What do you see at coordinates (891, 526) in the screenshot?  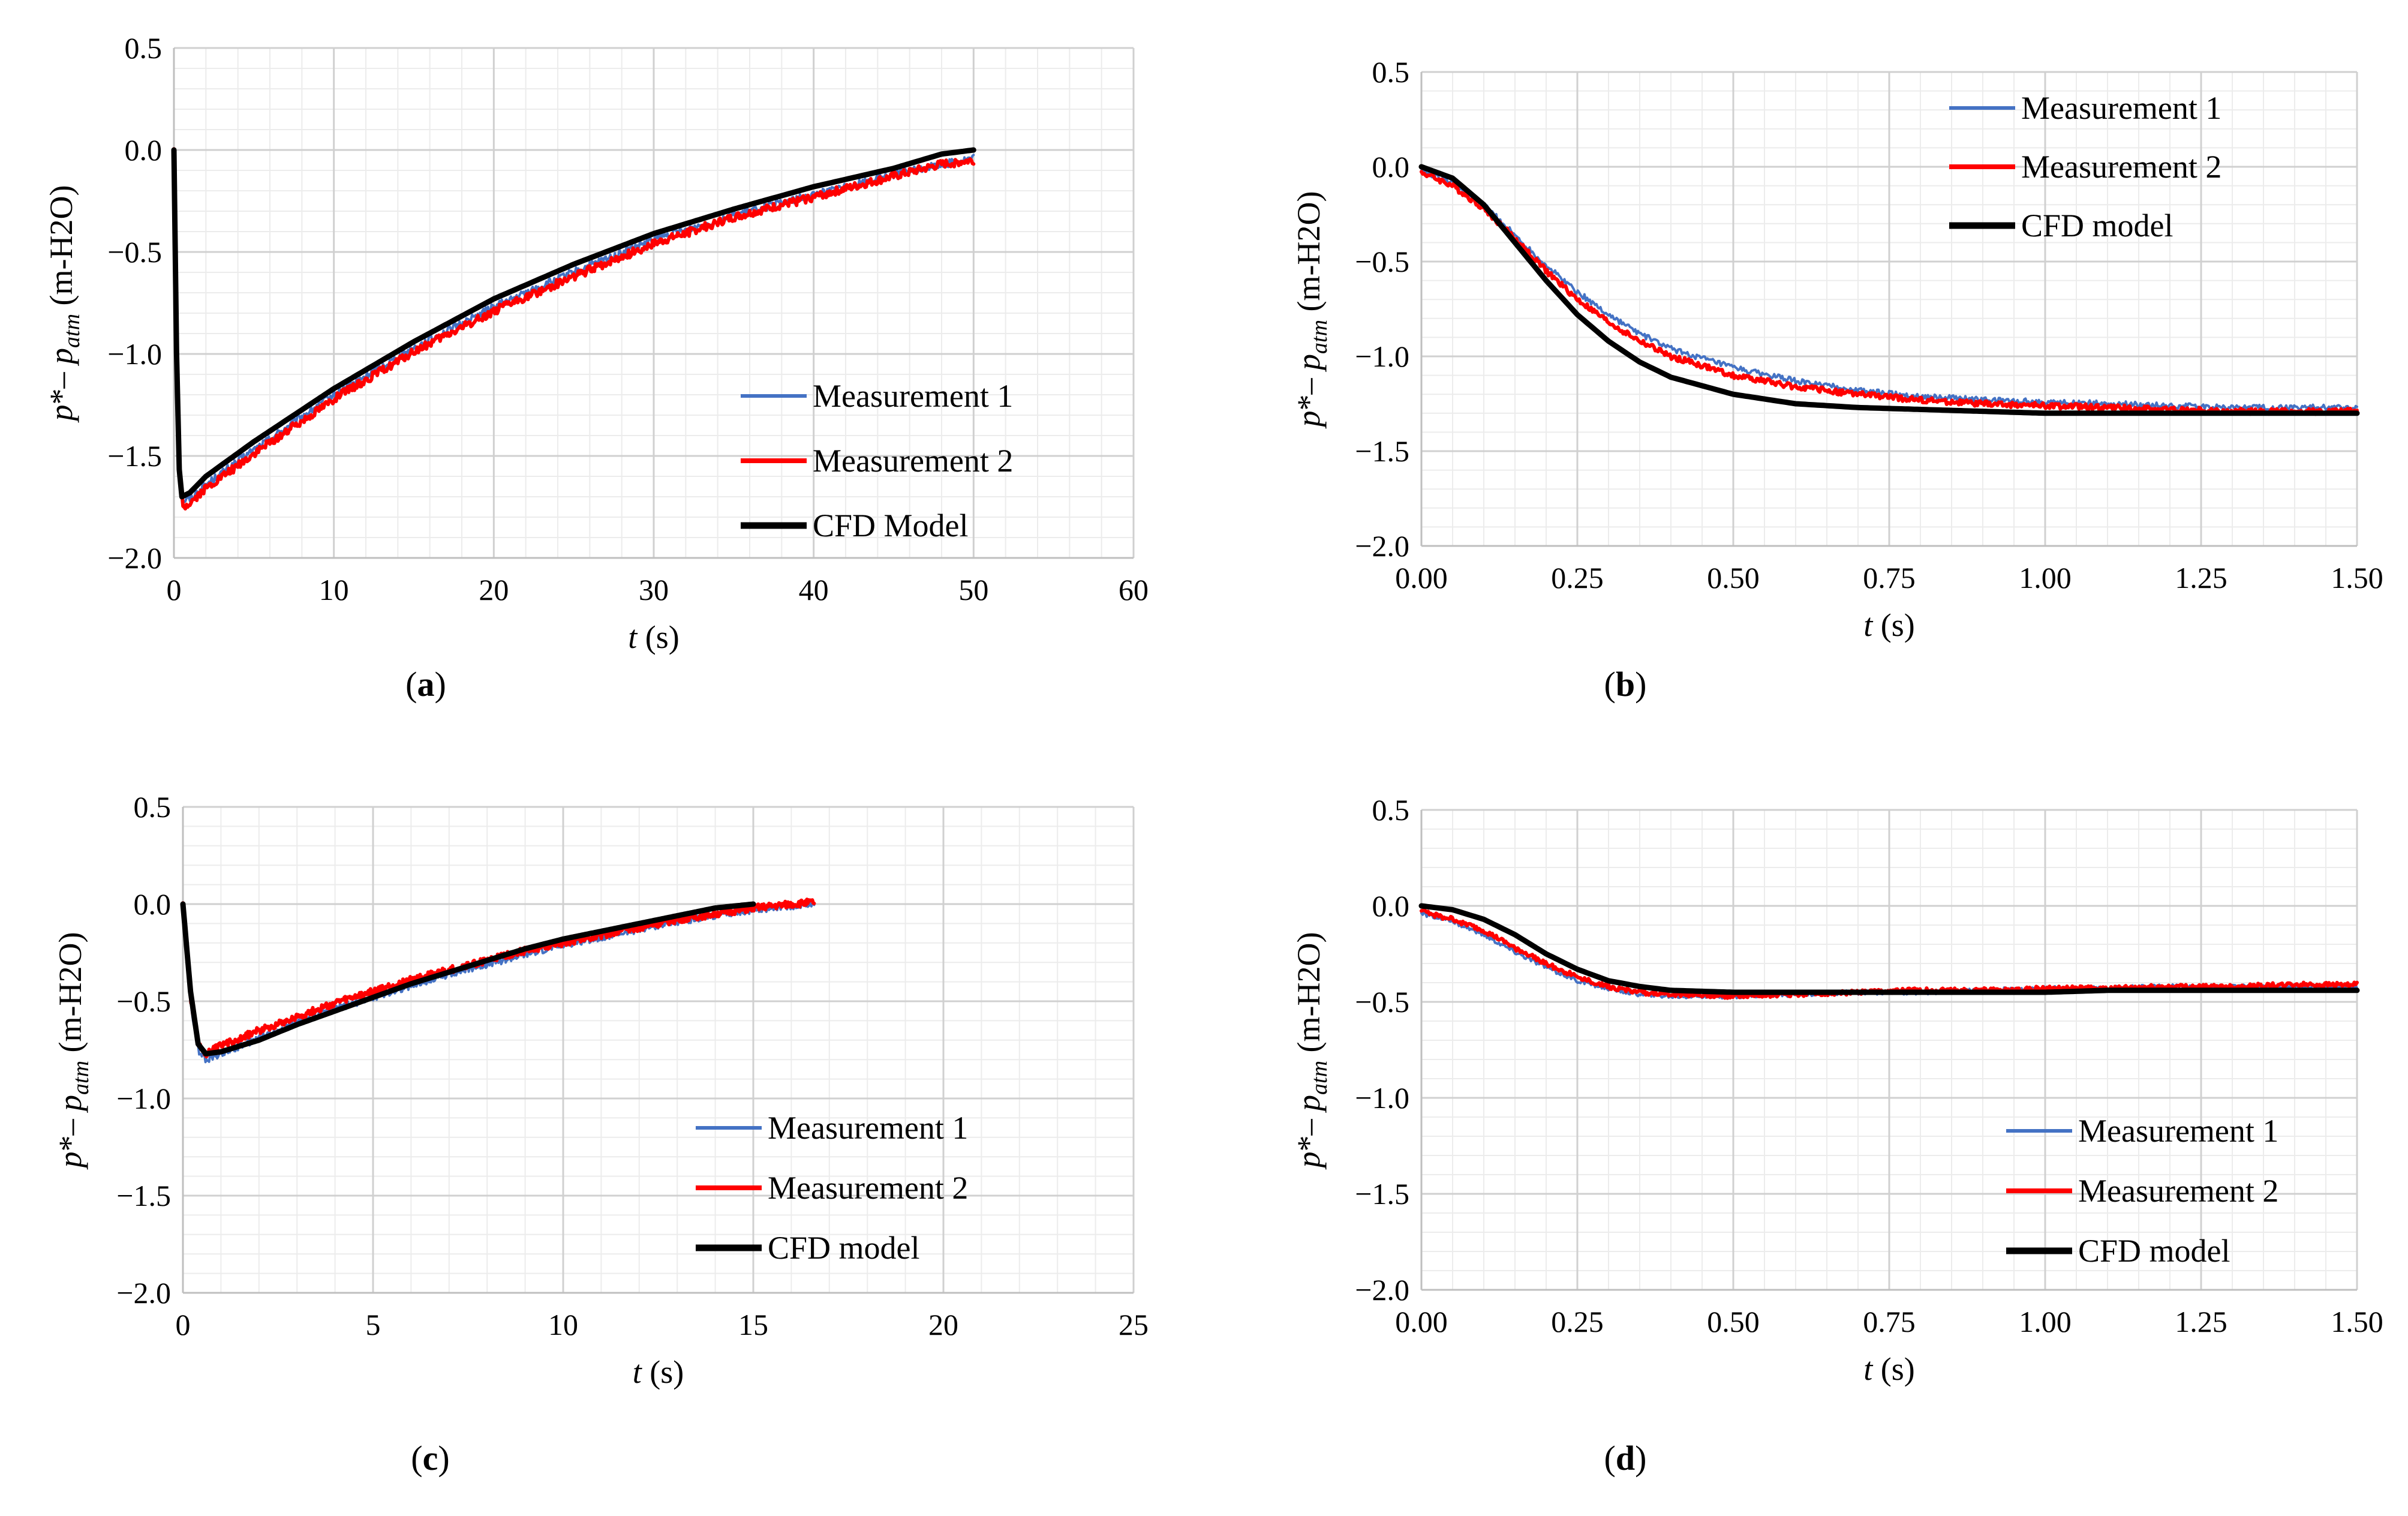 I see `legend-label: CFD Model` at bounding box center [891, 526].